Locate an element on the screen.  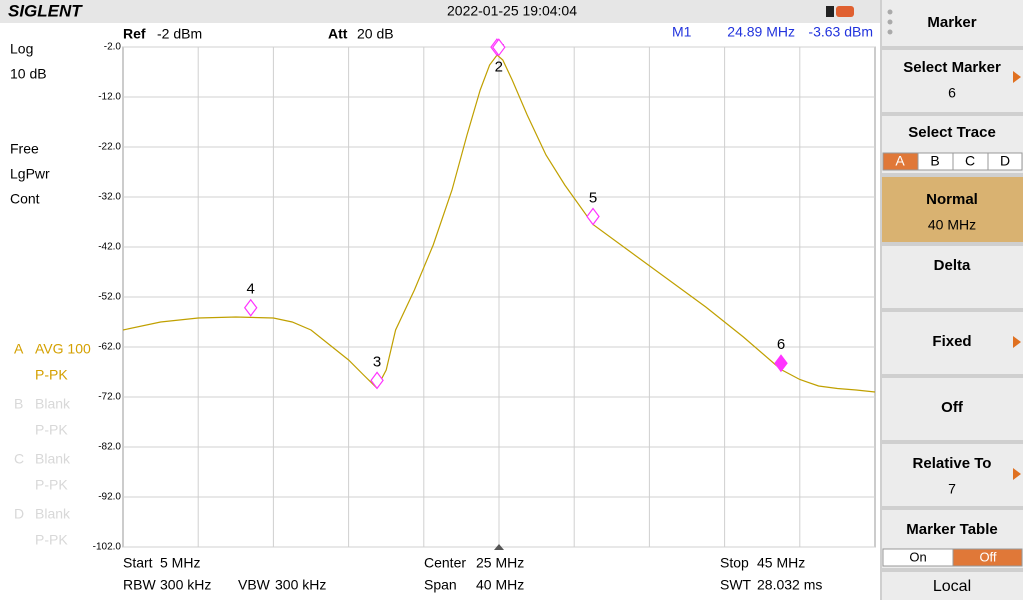
marker-label: 2 is located at coordinates (499, 66).